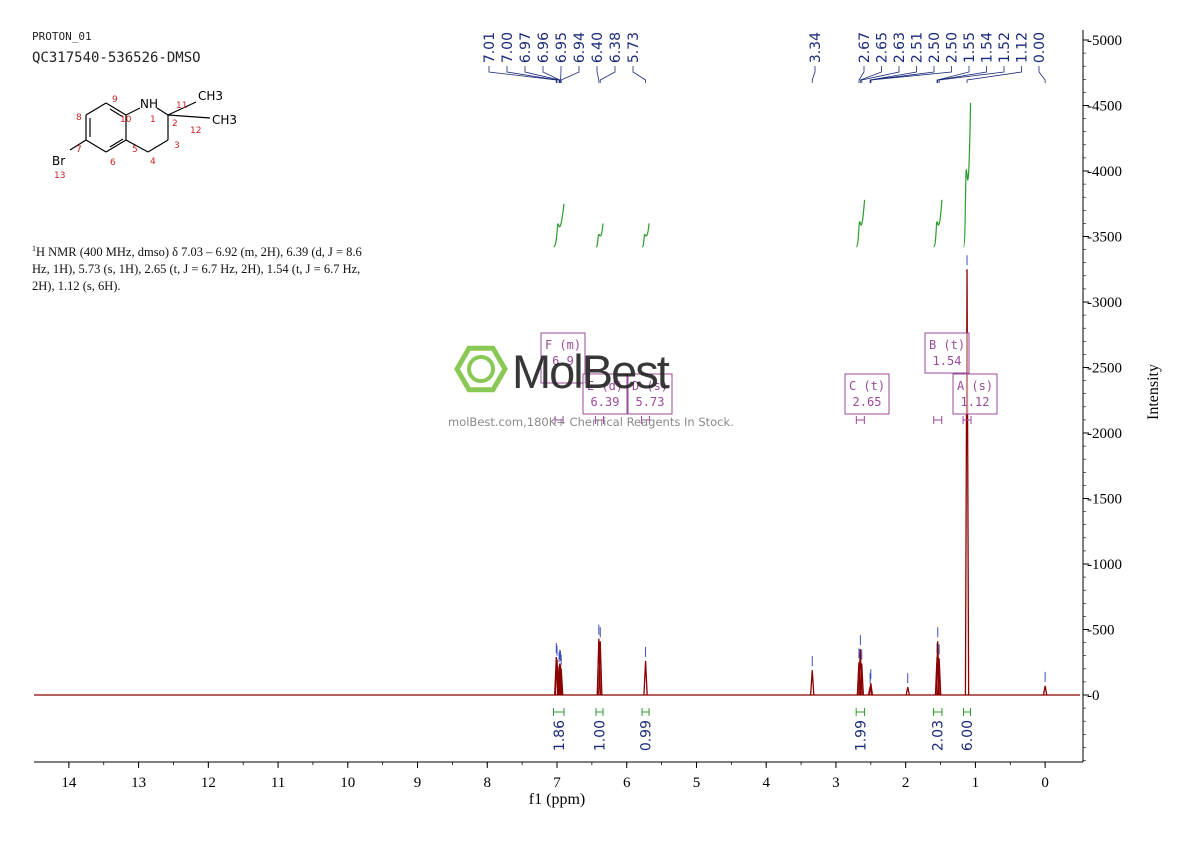 The width and height of the screenshot is (1190, 841). Describe the element at coordinates (557, 799) in the screenshot. I see `x-axis-label: f1 (ppm)` at that location.